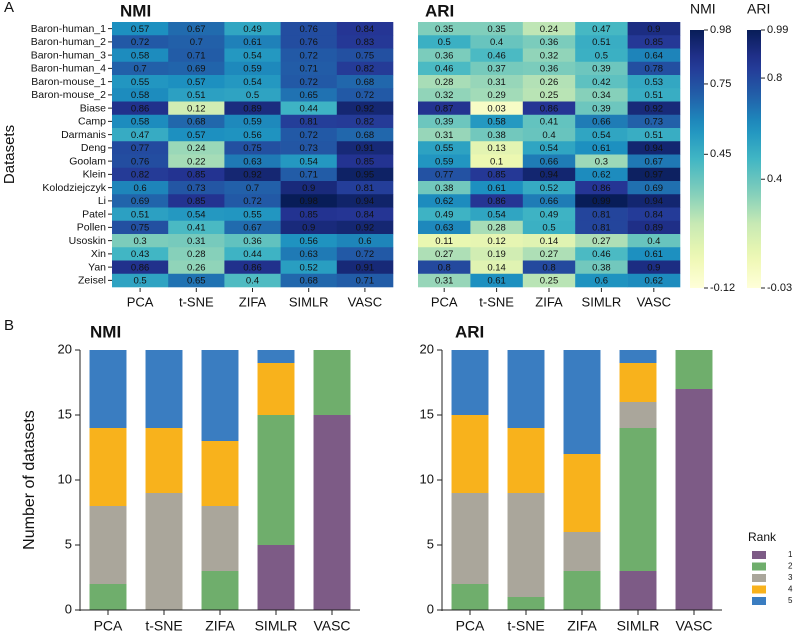 The width and height of the screenshot is (796, 638). Describe the element at coordinates (654, 254) in the screenshot. I see `cell-value: 0.61` at that location.